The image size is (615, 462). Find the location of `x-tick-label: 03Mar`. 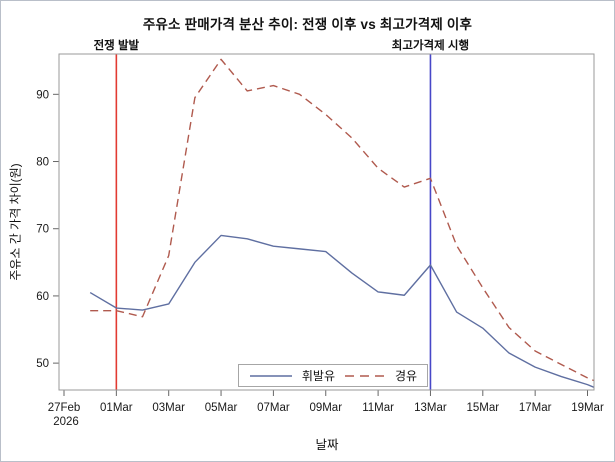

x-tick-label: 03Mar is located at coordinates (168, 408).